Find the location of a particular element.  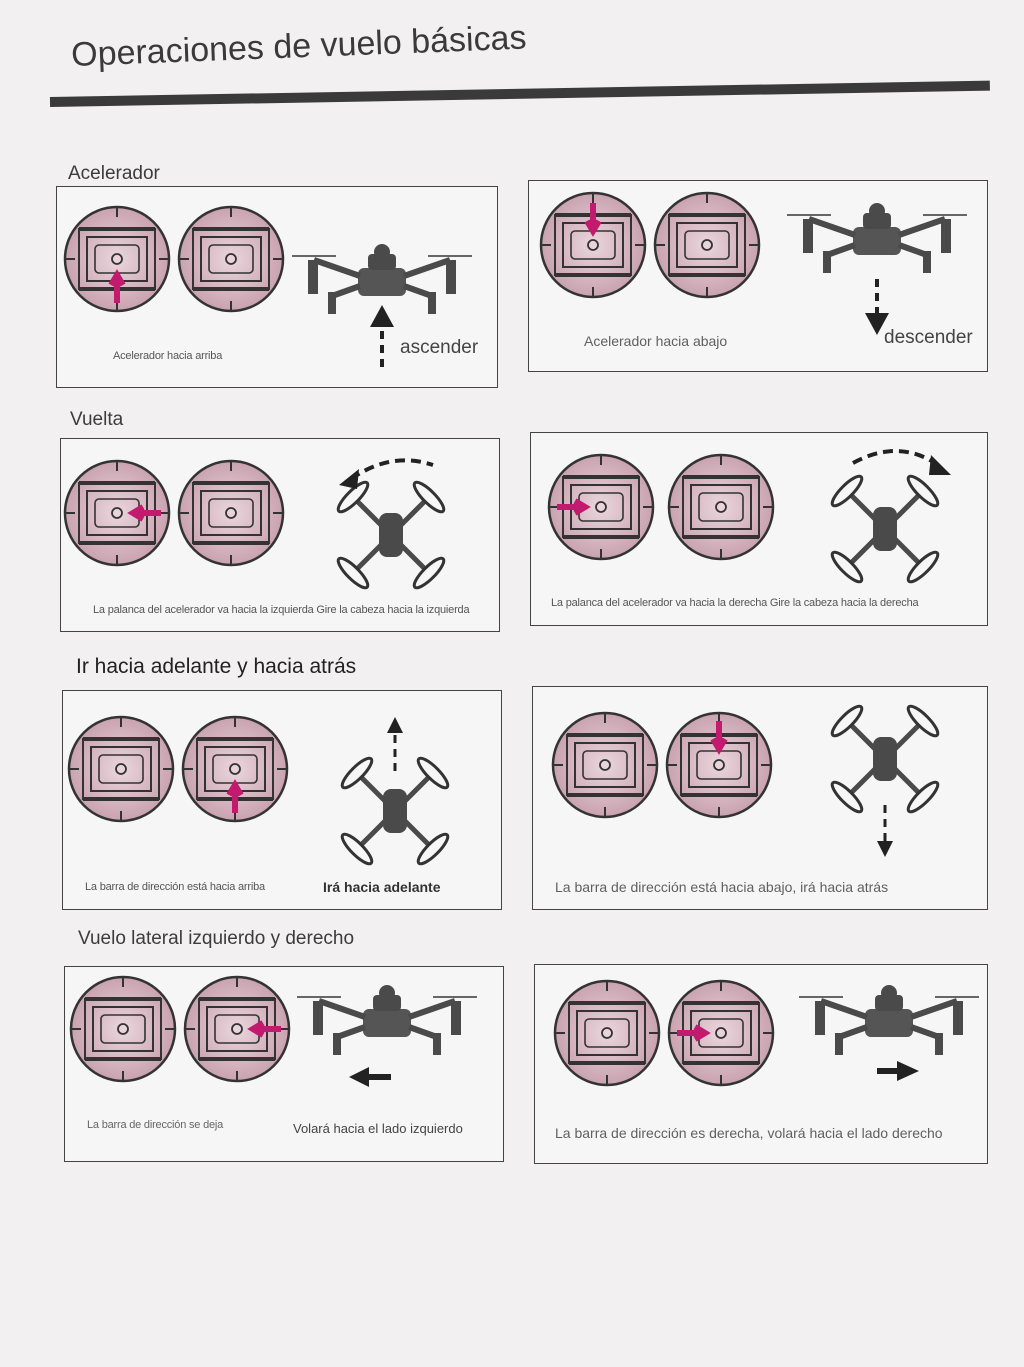

panel-backward-graphic is located at coordinates (769, 772).